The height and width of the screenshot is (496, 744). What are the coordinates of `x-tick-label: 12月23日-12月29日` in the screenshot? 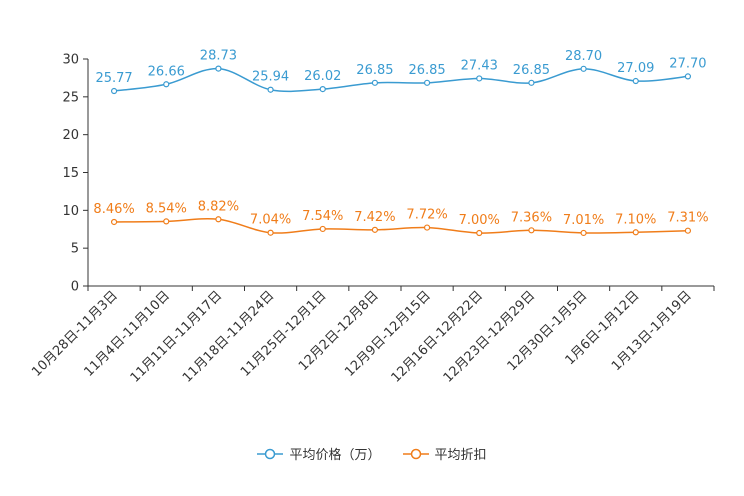 It's located at (489, 336).